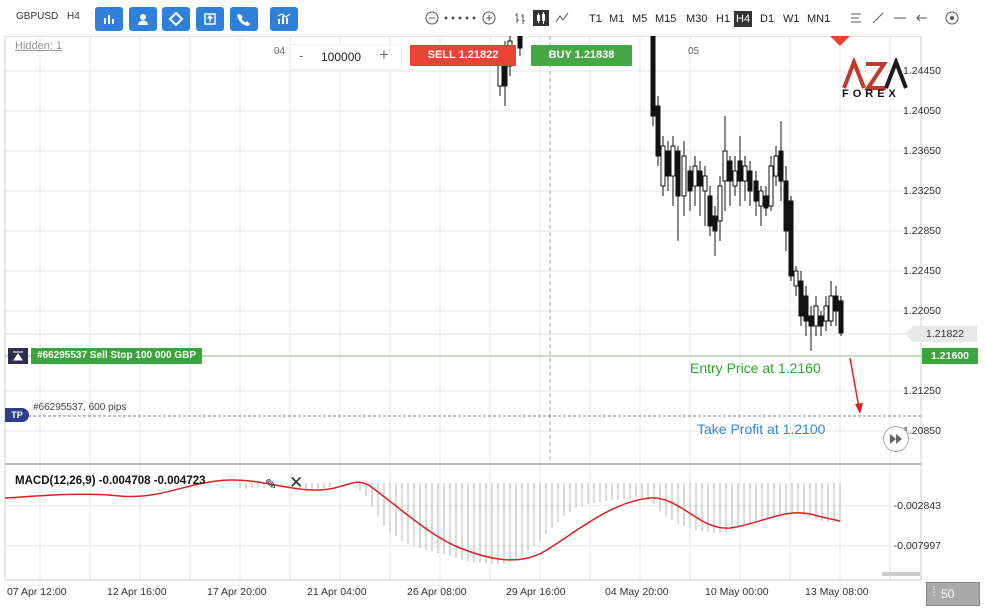 Image resolution: width=985 pixels, height=608 pixels. What do you see at coordinates (856, 18) in the screenshot?
I see `drawing-list-icon` at bounding box center [856, 18].